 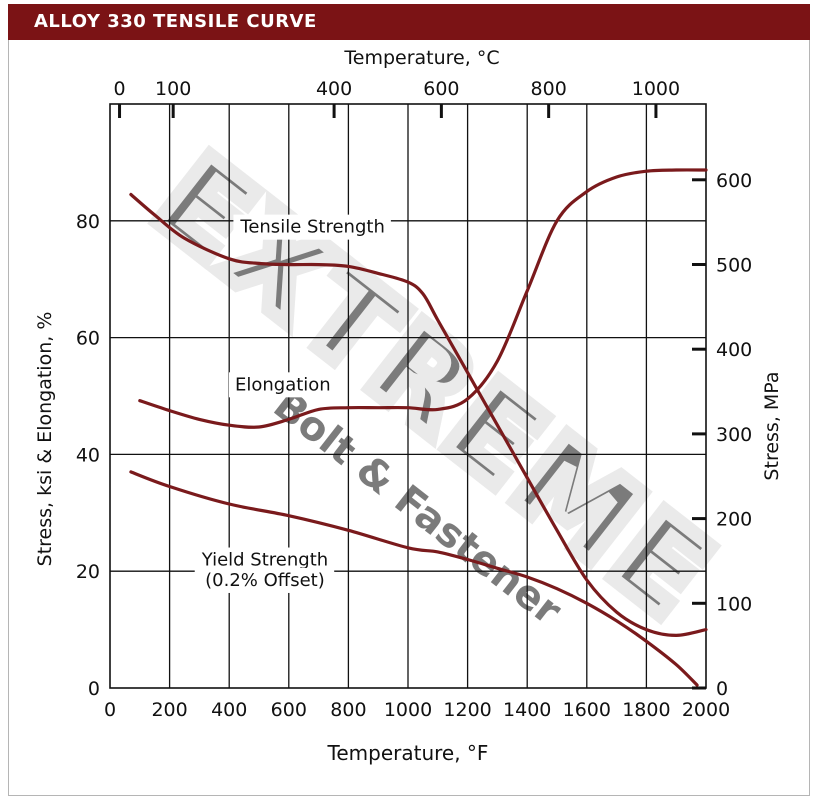 I want to click on top-tick-label-800: 800, so click(x=549, y=89).